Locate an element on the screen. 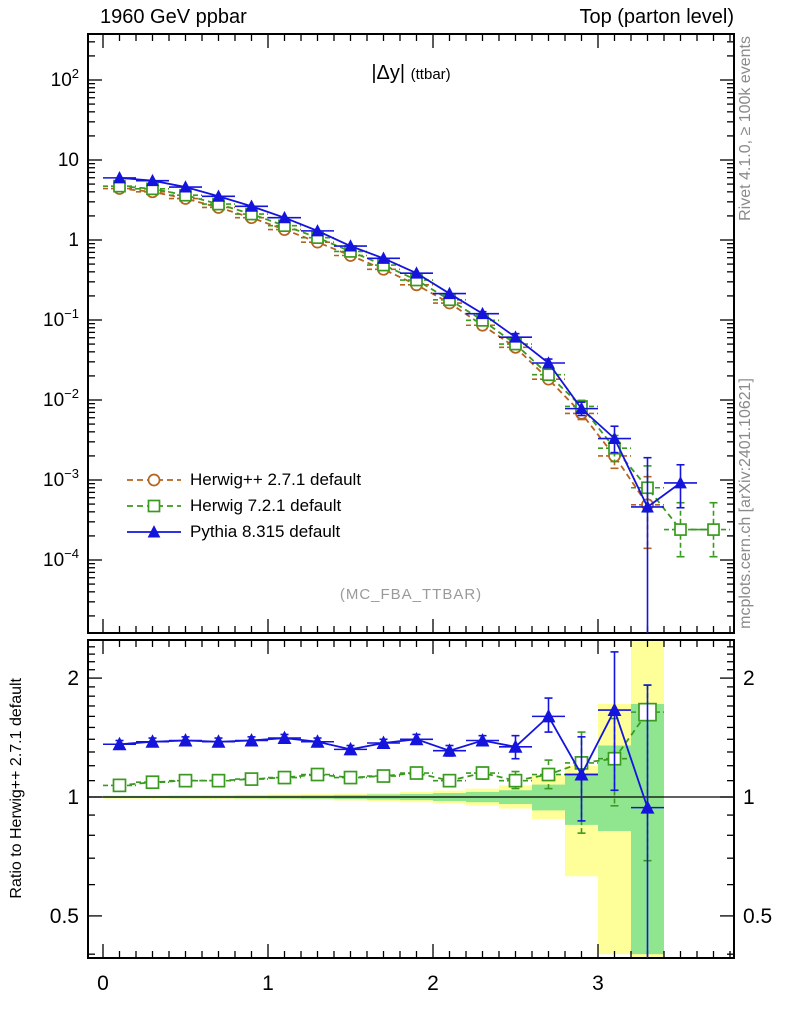 This screenshot has width=786, height=1024. herwig7-marker-icon is located at coordinates (154, 506).